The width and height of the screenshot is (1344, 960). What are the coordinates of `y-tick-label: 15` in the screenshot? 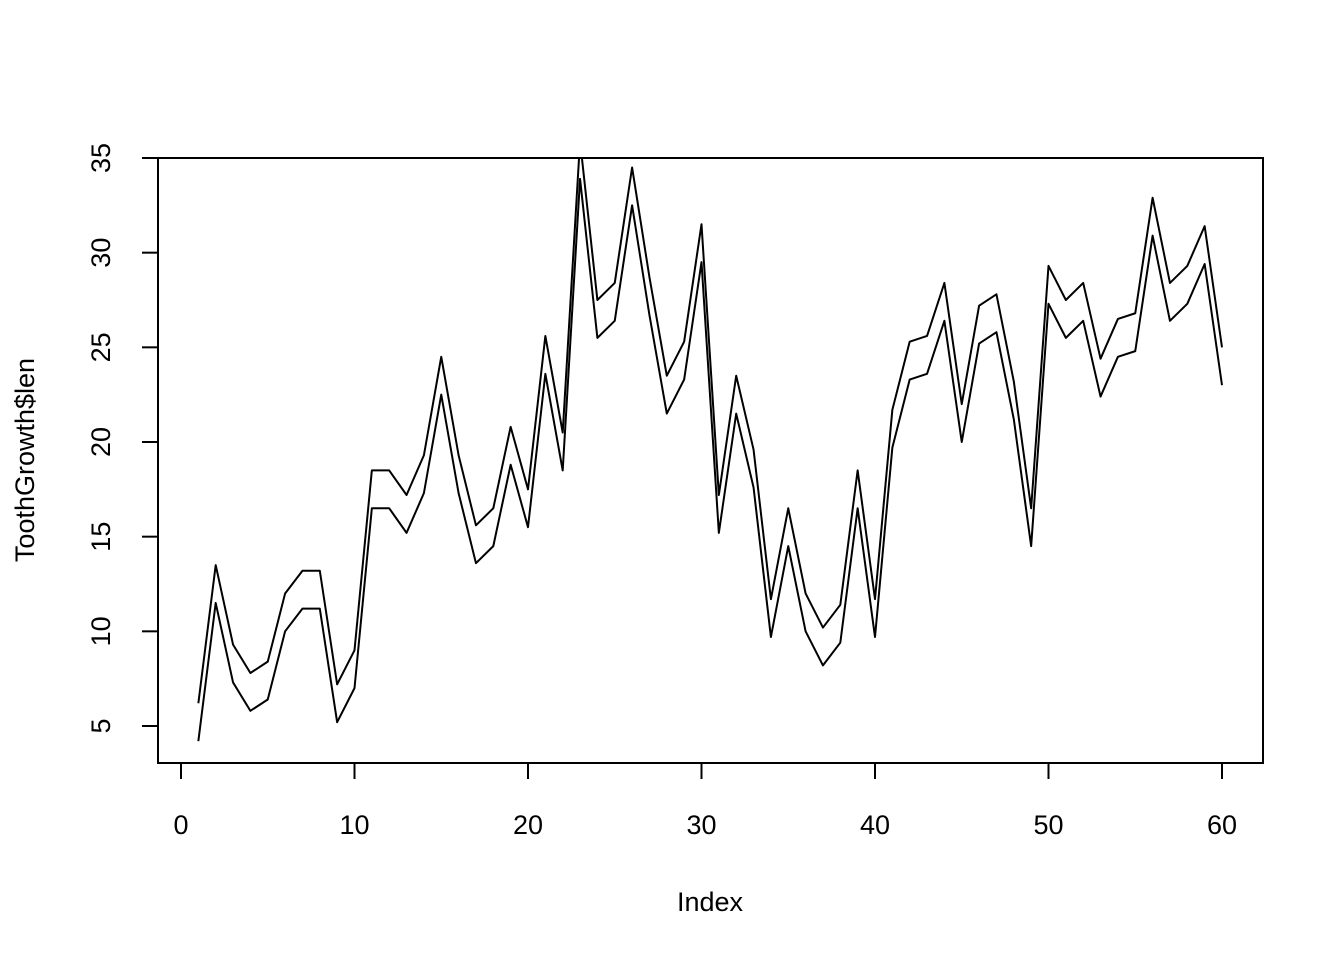 It's located at (101, 537).